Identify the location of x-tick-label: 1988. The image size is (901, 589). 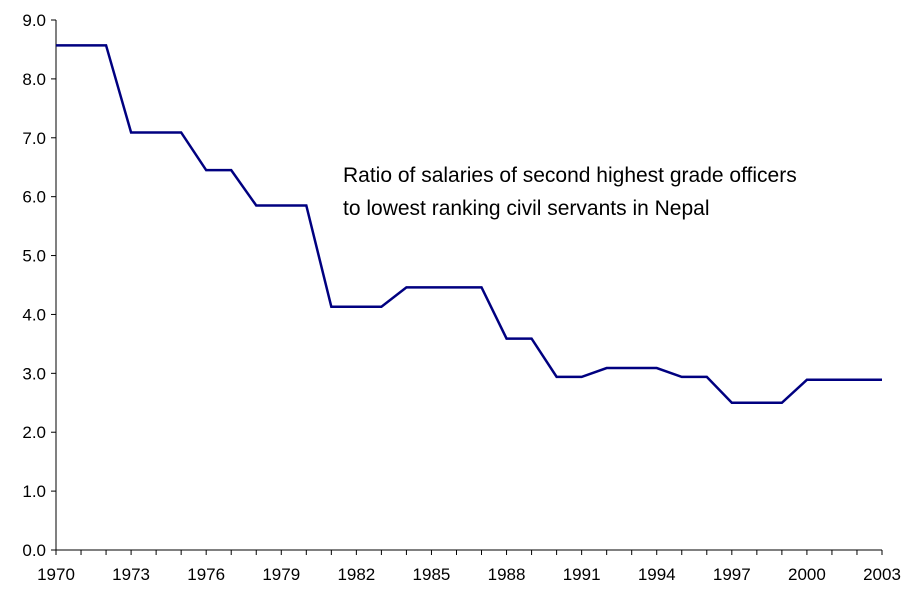
(507, 574).